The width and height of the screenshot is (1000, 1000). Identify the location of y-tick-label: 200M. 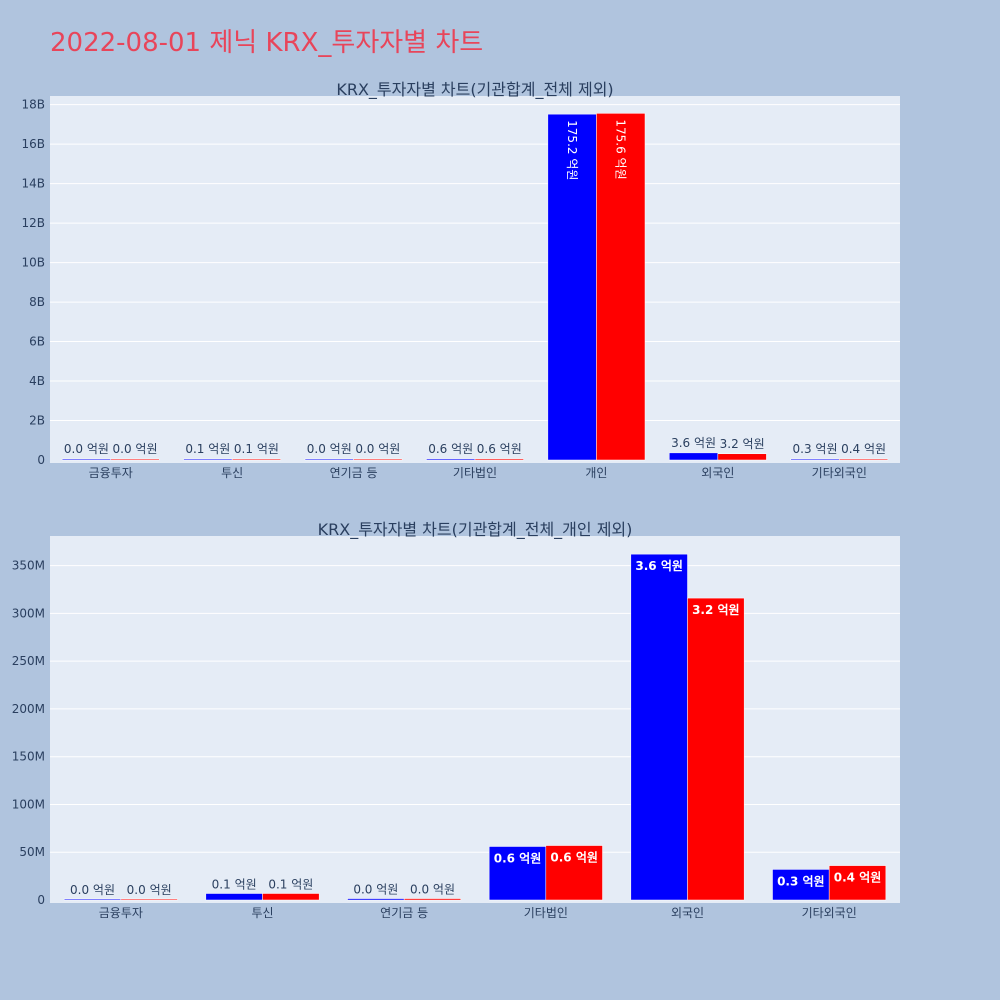
(28, 709).